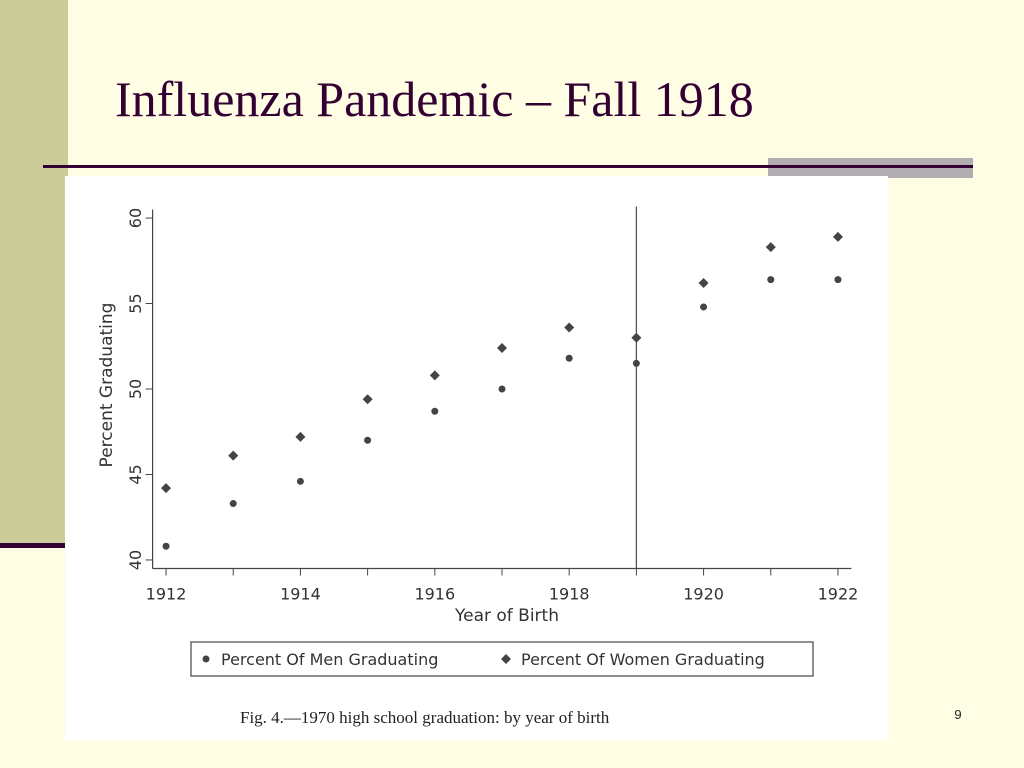 The height and width of the screenshot is (768, 1024). I want to click on y-tick-label: 60, so click(135, 218).